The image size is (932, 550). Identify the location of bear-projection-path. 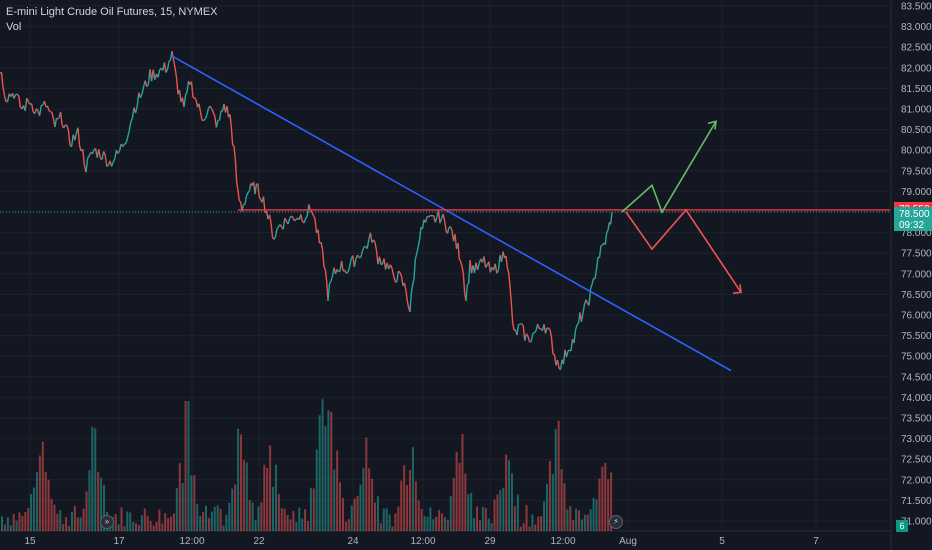
(683, 250).